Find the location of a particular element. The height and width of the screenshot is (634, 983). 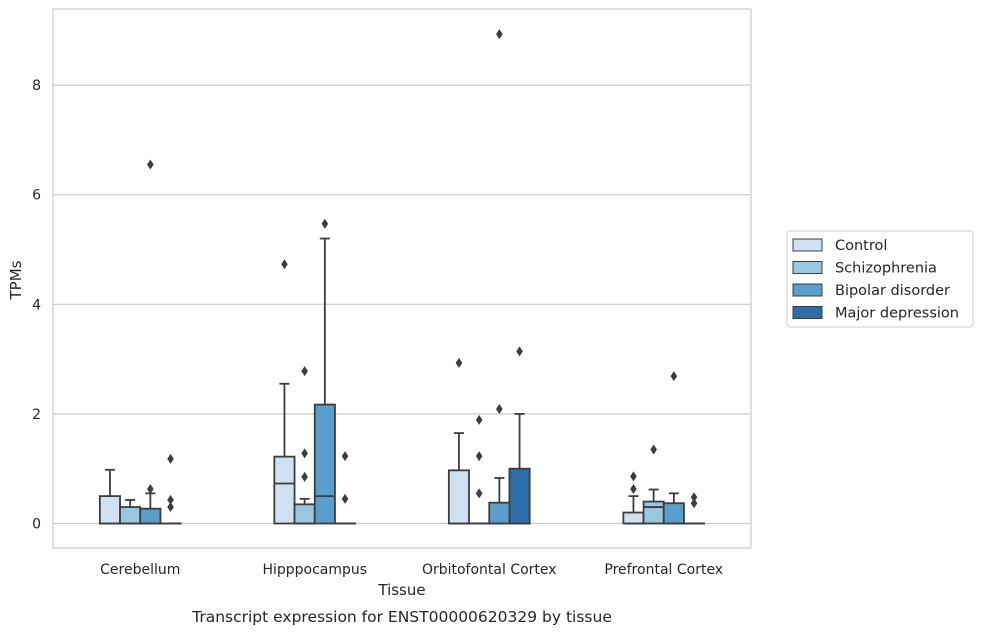

y-tick-labels: 0 2 4 6 8 is located at coordinates (36, 305).